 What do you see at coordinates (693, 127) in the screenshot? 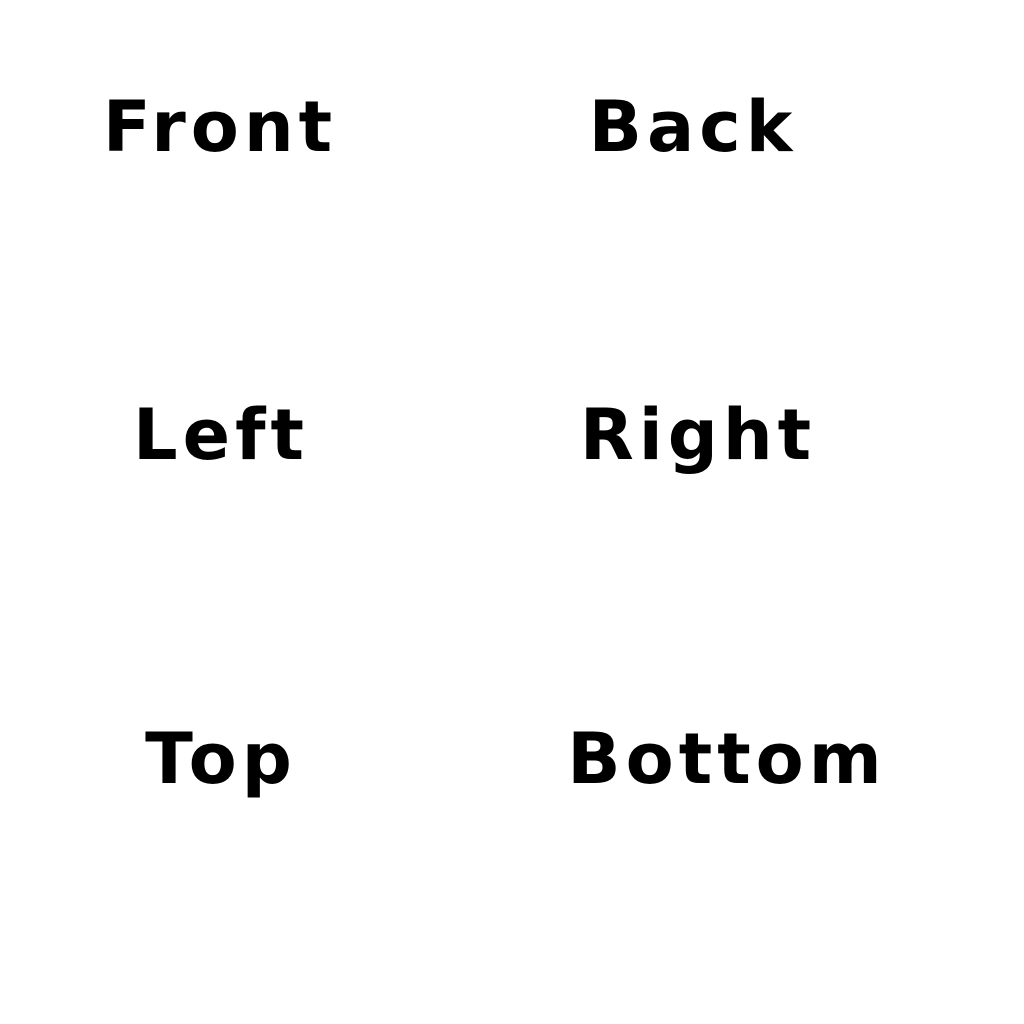
I see `back-label: Back` at bounding box center [693, 127].